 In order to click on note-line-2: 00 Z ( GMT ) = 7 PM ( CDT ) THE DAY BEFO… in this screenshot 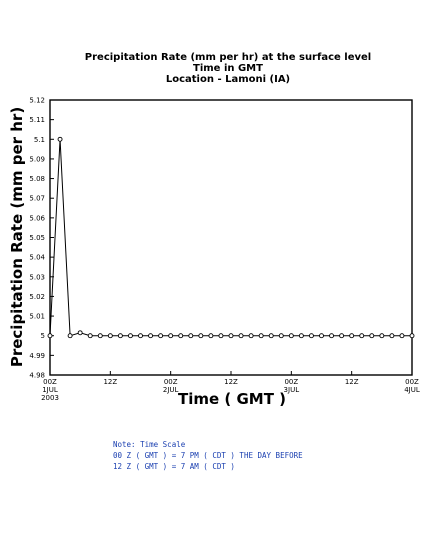, I will do `click(208, 455)`.